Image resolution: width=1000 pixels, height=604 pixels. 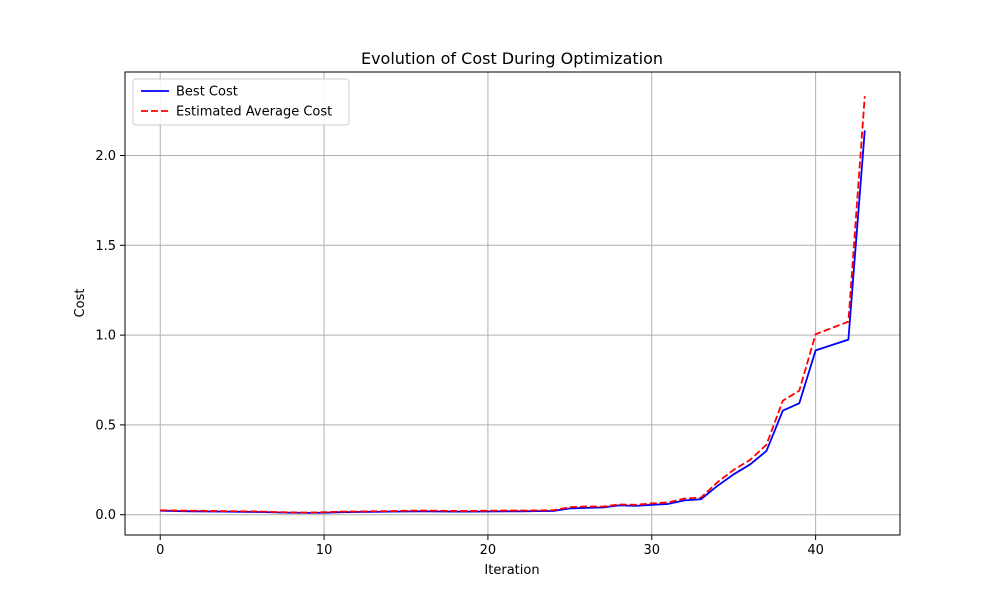 I want to click on x-tick-label: 20, so click(x=488, y=550).